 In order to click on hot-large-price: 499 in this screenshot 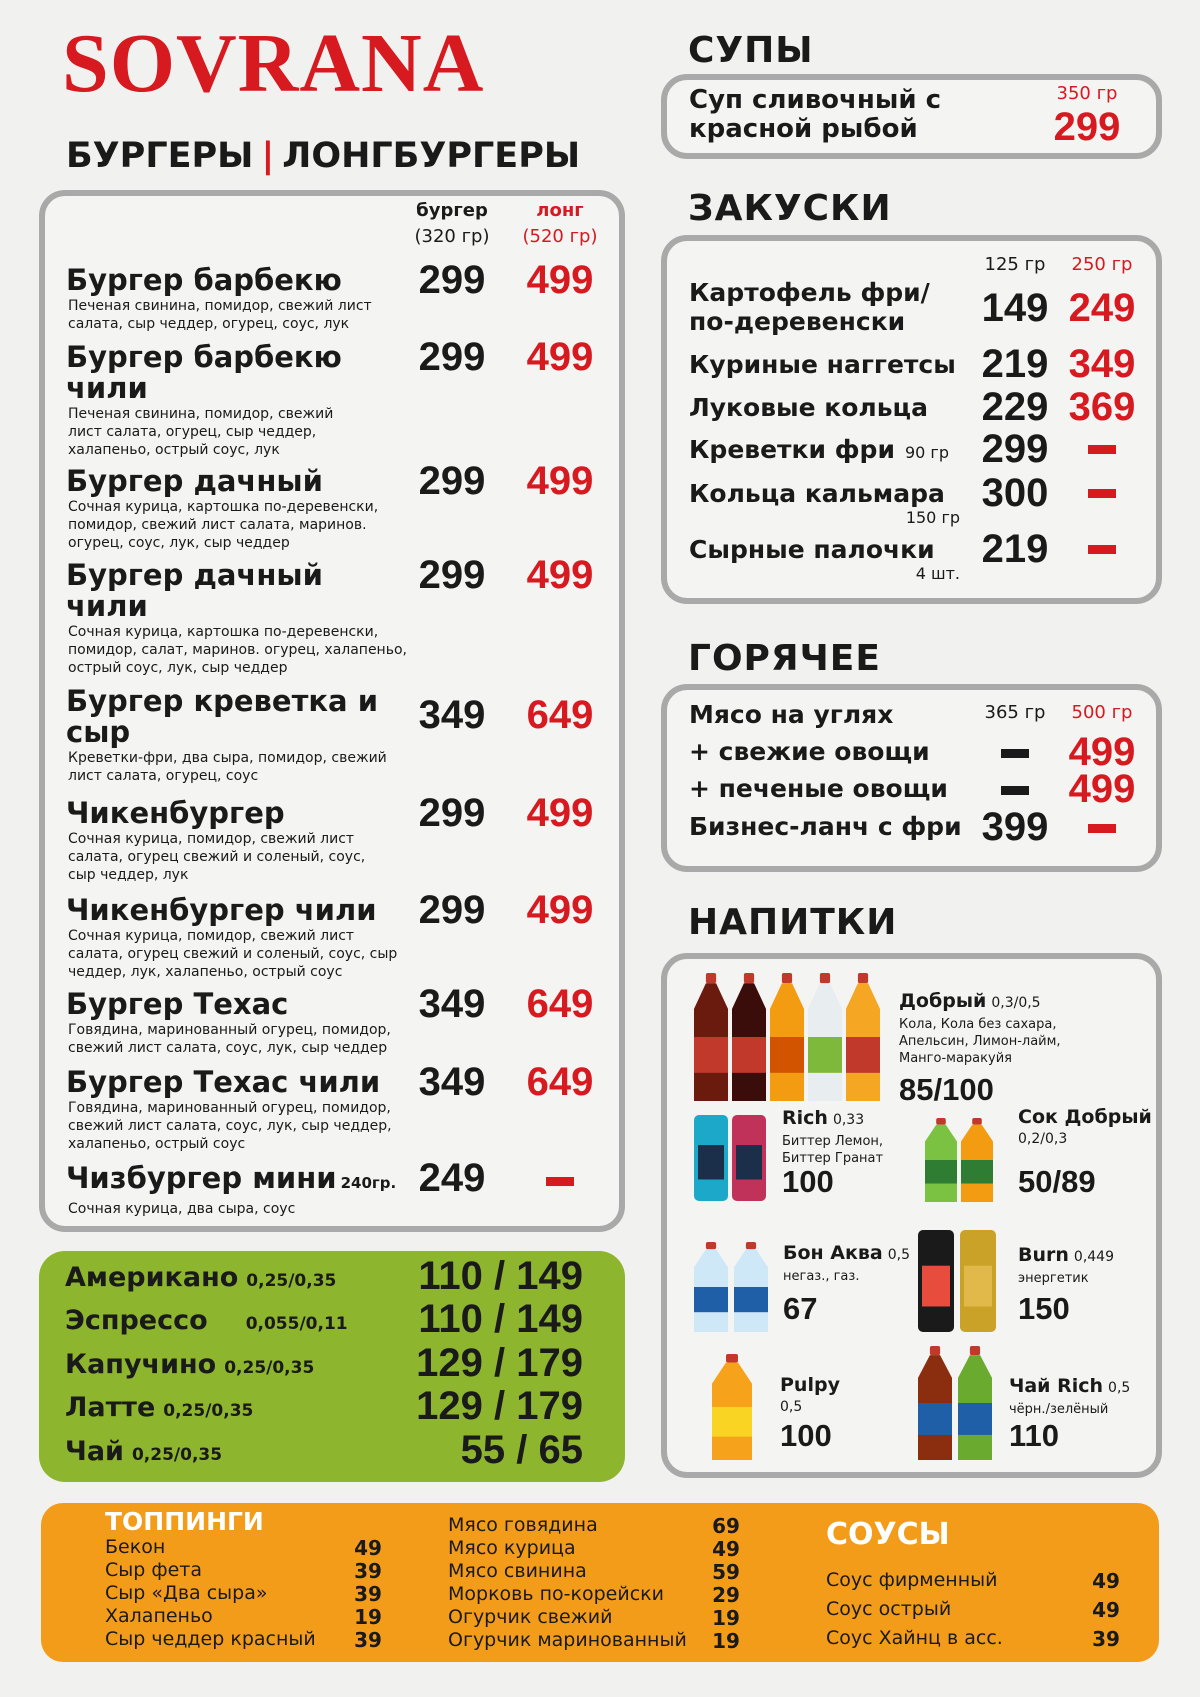, I will do `click(1102, 752)`.